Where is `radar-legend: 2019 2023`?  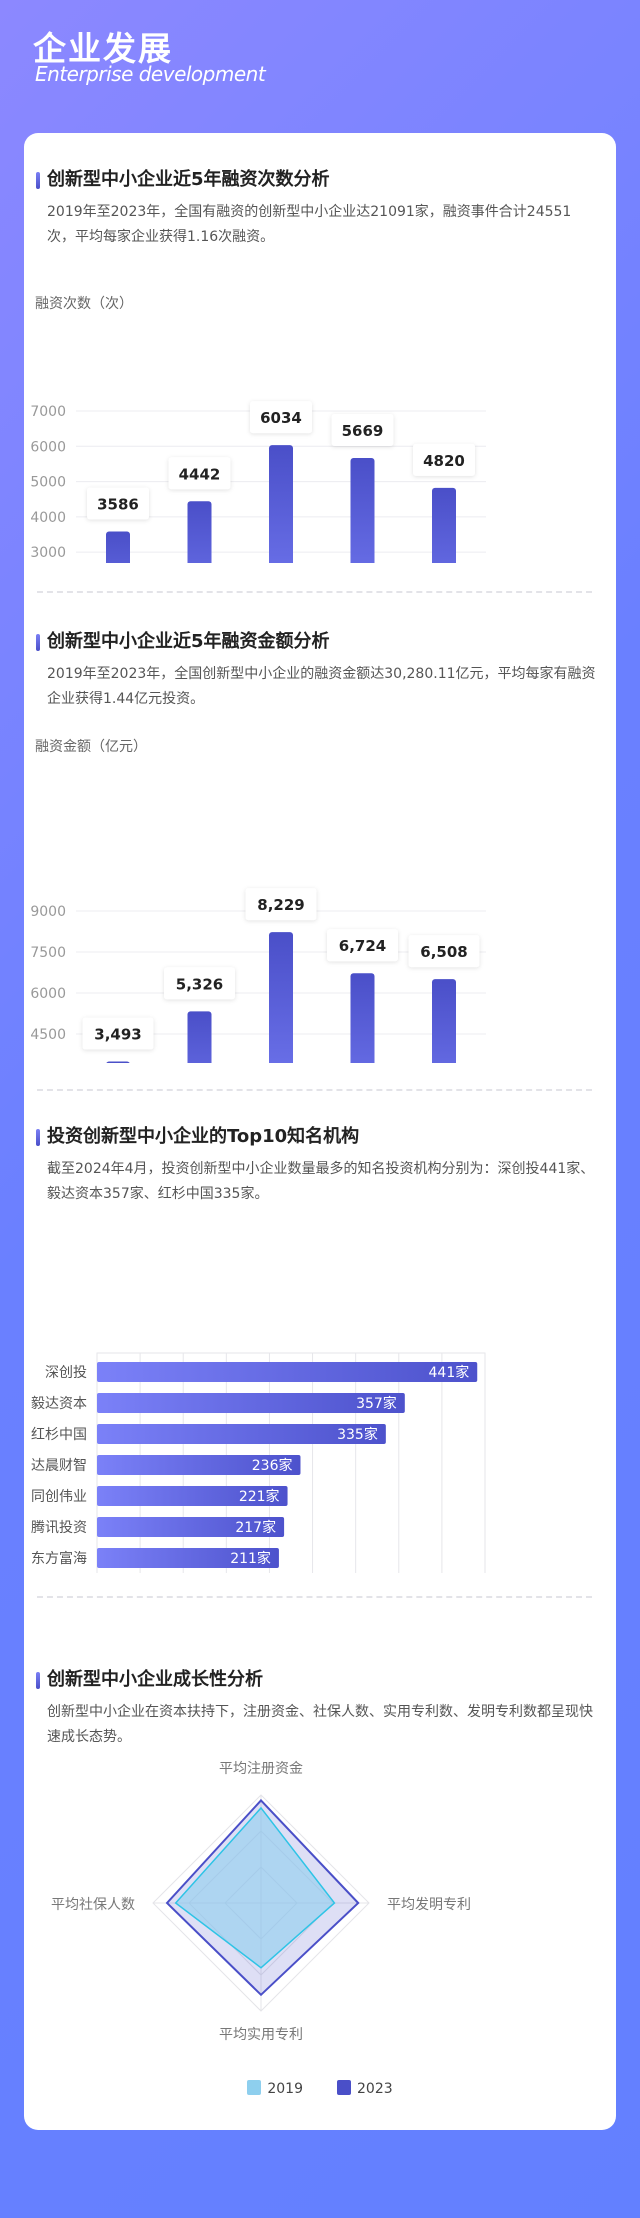
radar-legend: 2019 2023 is located at coordinates (320, 2088).